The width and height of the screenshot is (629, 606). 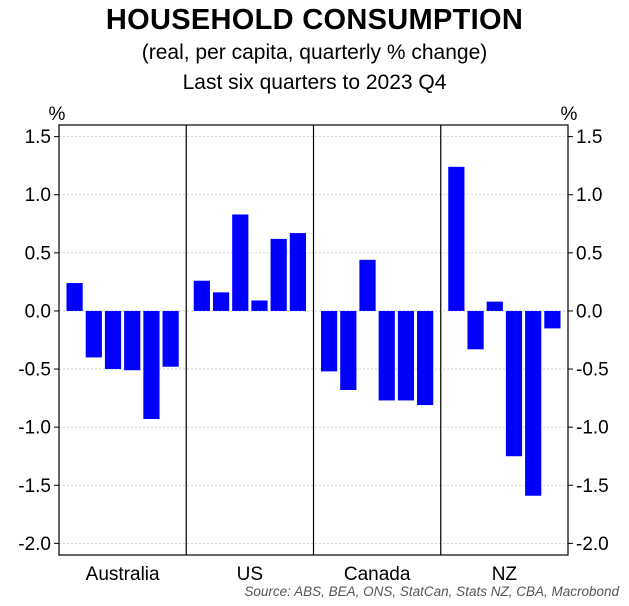 What do you see at coordinates (314, 82) in the screenshot?
I see `chart-subtitle-period: Last six quarters to 2023 Q4` at bounding box center [314, 82].